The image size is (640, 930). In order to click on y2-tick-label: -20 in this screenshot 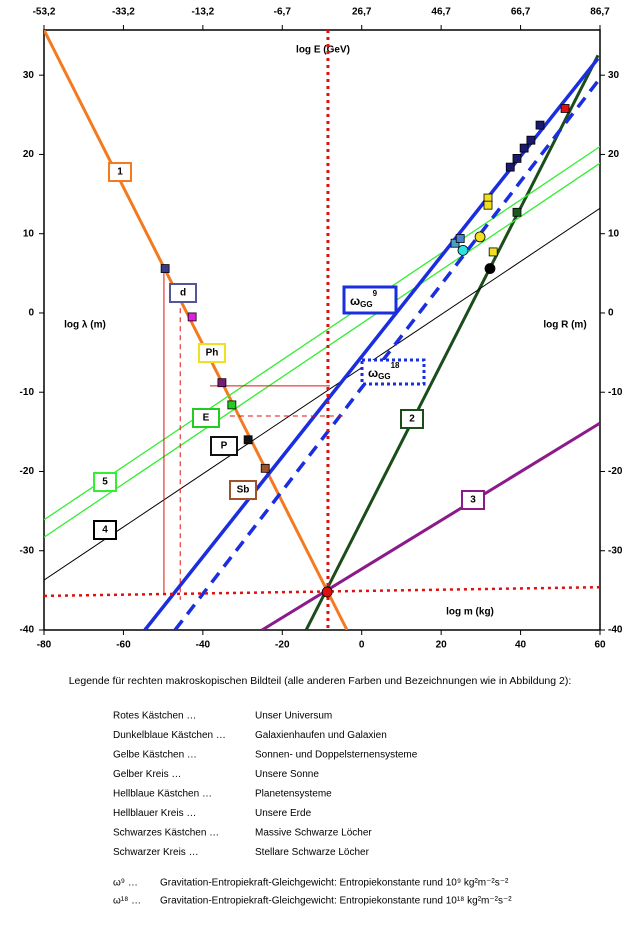, I will do `click(615, 471)`.